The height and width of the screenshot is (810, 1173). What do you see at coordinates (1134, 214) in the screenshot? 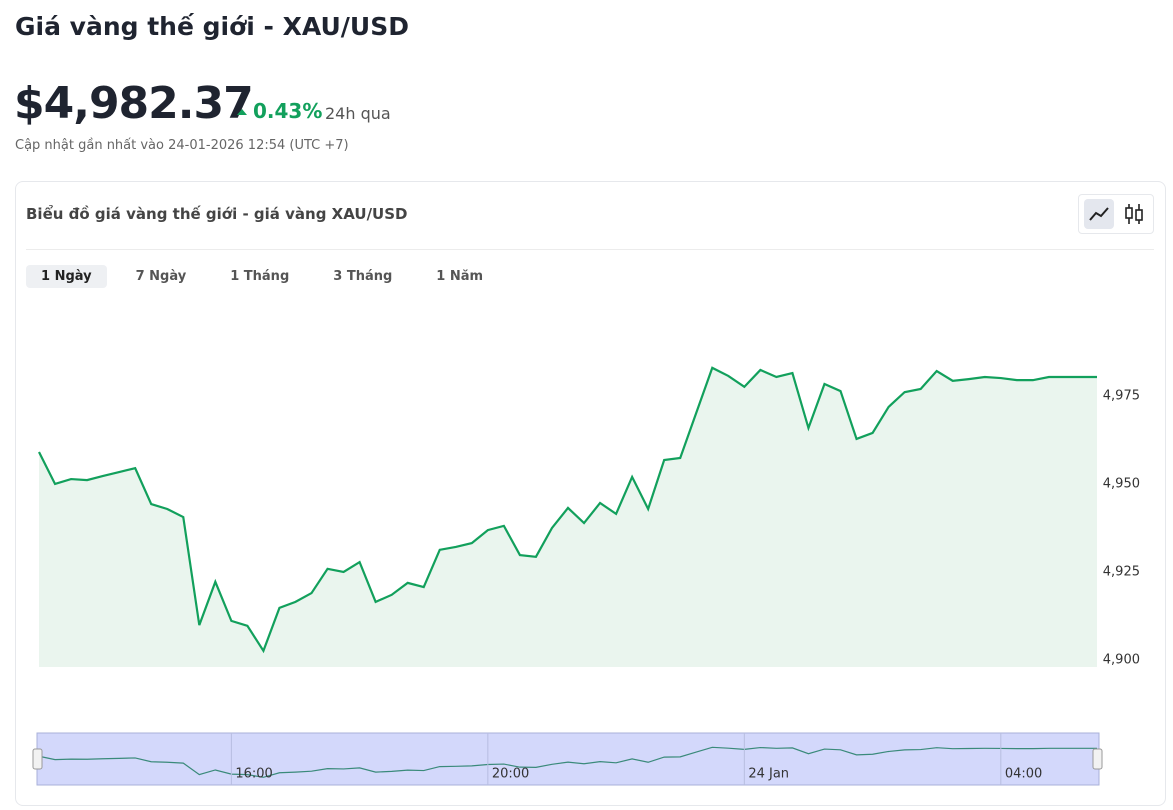
I see `candle-mode-button` at bounding box center [1134, 214].